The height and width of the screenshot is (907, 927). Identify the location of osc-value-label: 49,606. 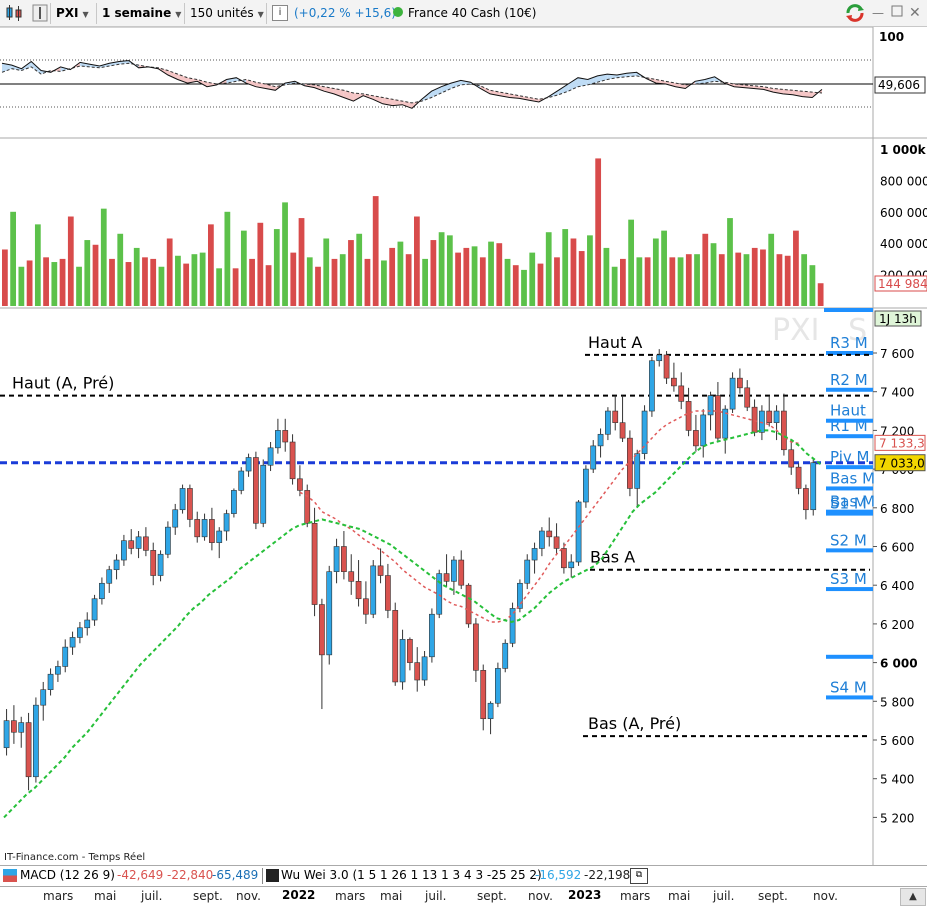
(899, 85).